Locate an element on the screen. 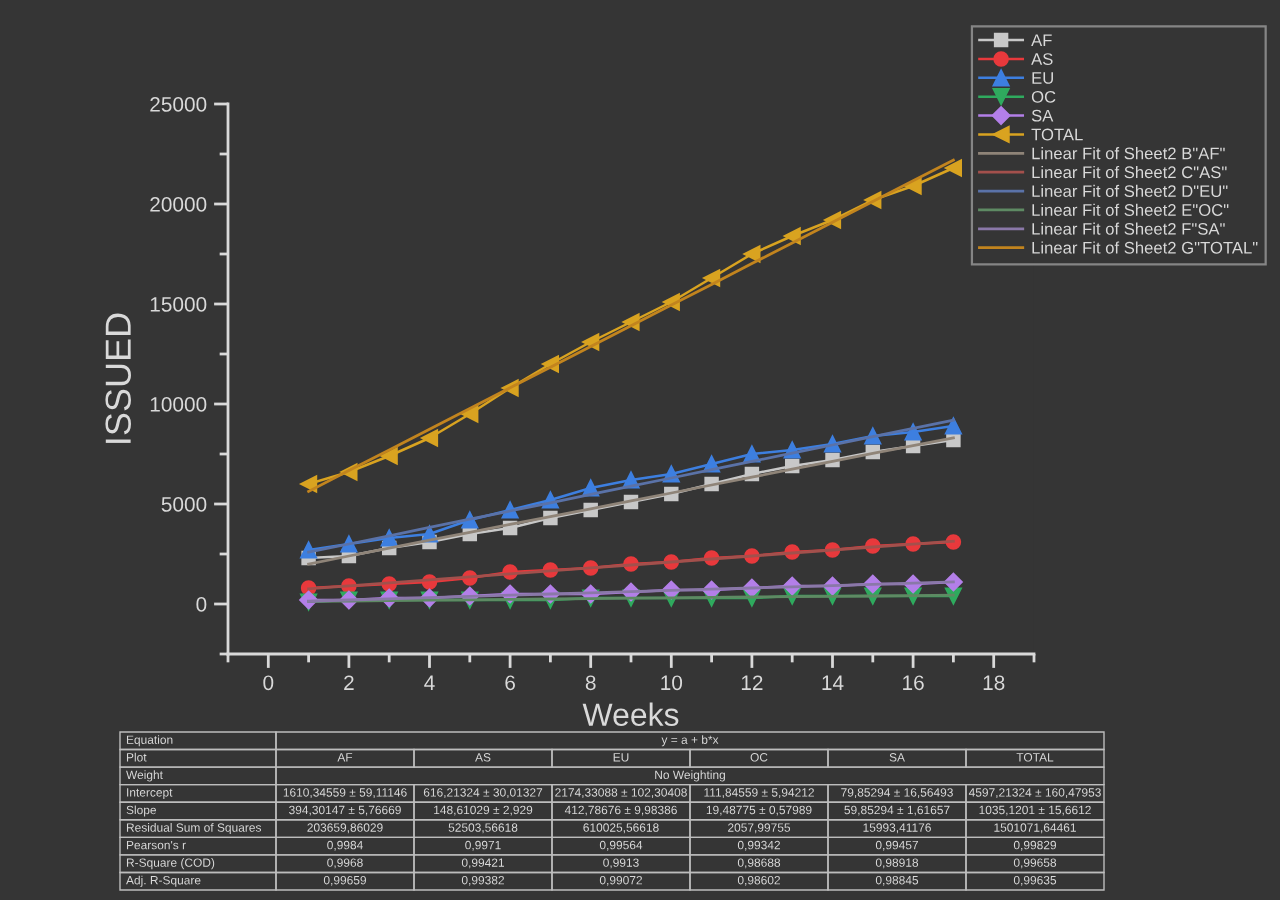  y-tick-label: 25000 is located at coordinates (178, 104).